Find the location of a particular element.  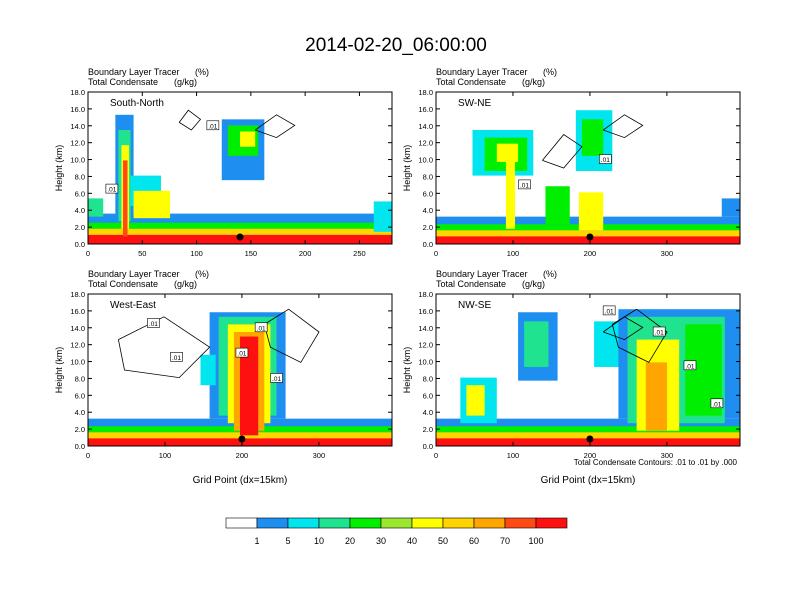

colorbar-label: 30 is located at coordinates (381, 541).